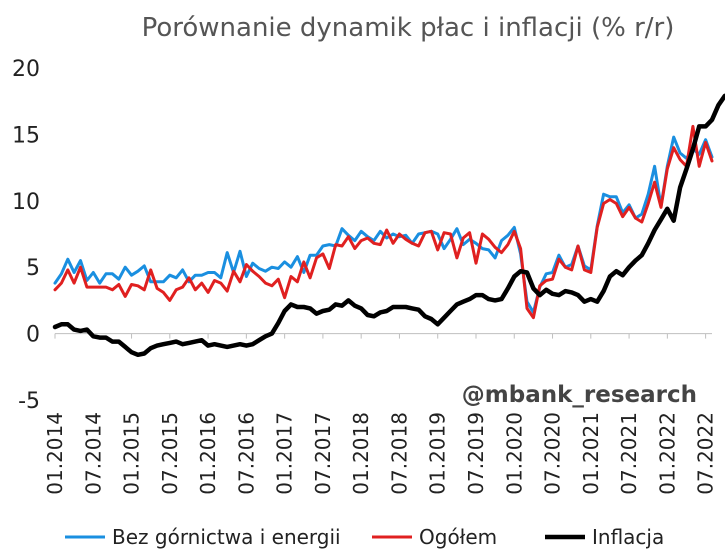  Describe the element at coordinates (208, 453) in the screenshot. I see `x-tick-label: 01.2016` at that location.